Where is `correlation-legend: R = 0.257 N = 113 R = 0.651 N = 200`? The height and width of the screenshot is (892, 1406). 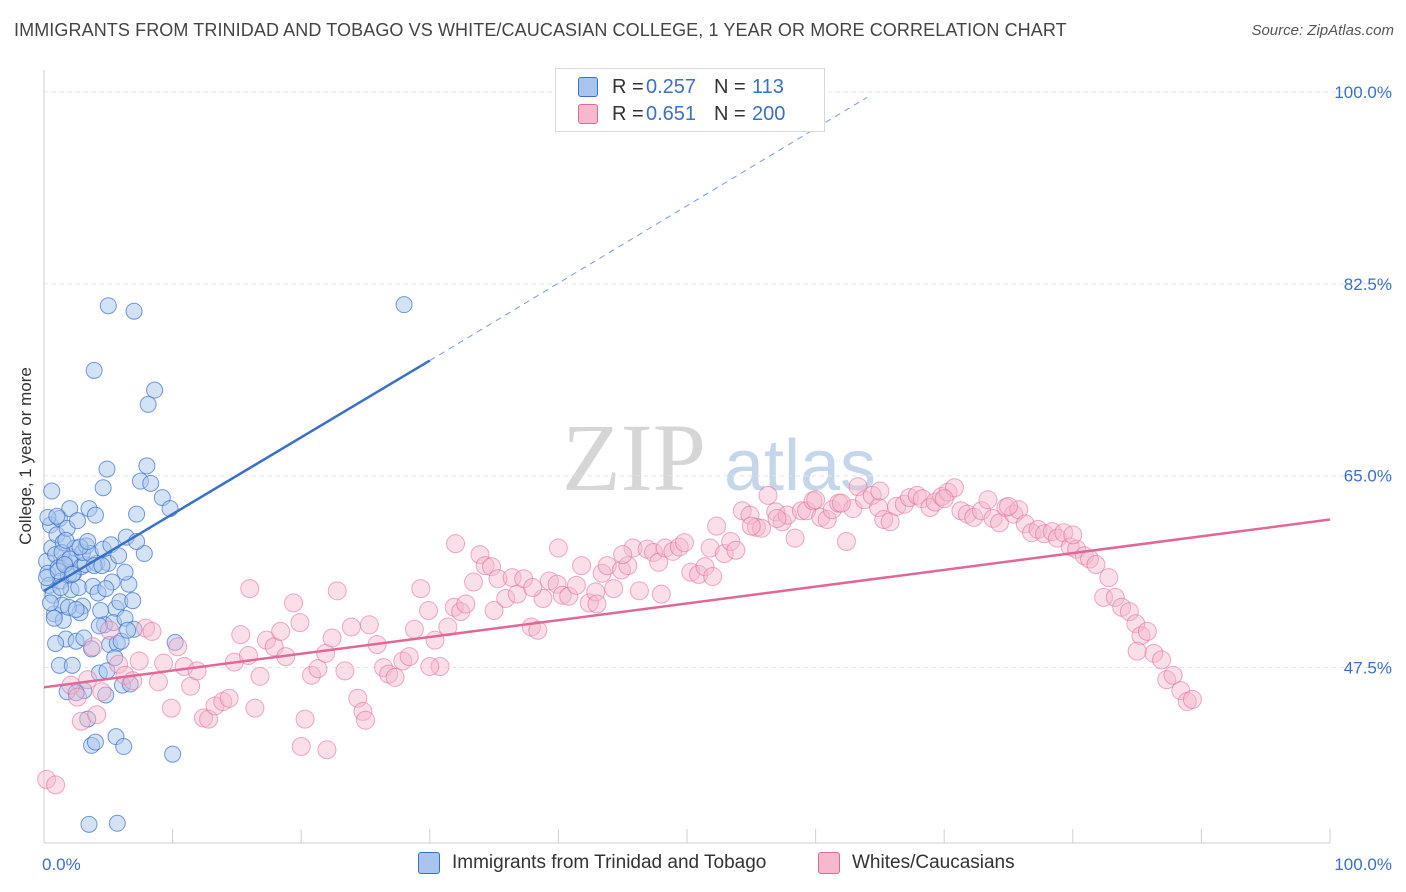
correlation-legend: R = 0.257 N = 113 R = 0.651 N = 200 is located at coordinates (690, 100).